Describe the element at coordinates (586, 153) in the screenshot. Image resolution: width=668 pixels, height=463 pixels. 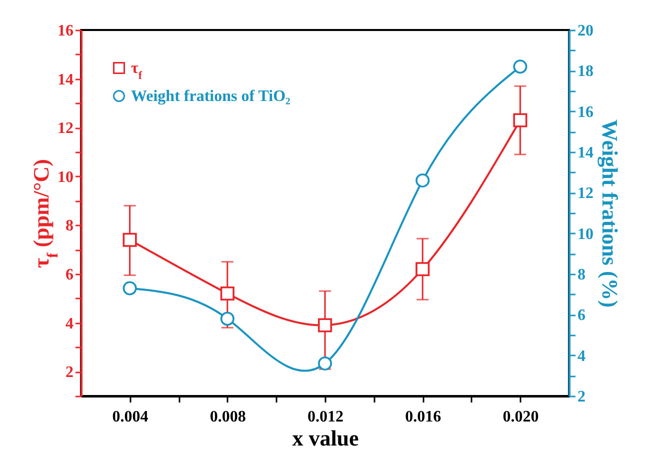
I see `y2-tick-label: 14` at that location.